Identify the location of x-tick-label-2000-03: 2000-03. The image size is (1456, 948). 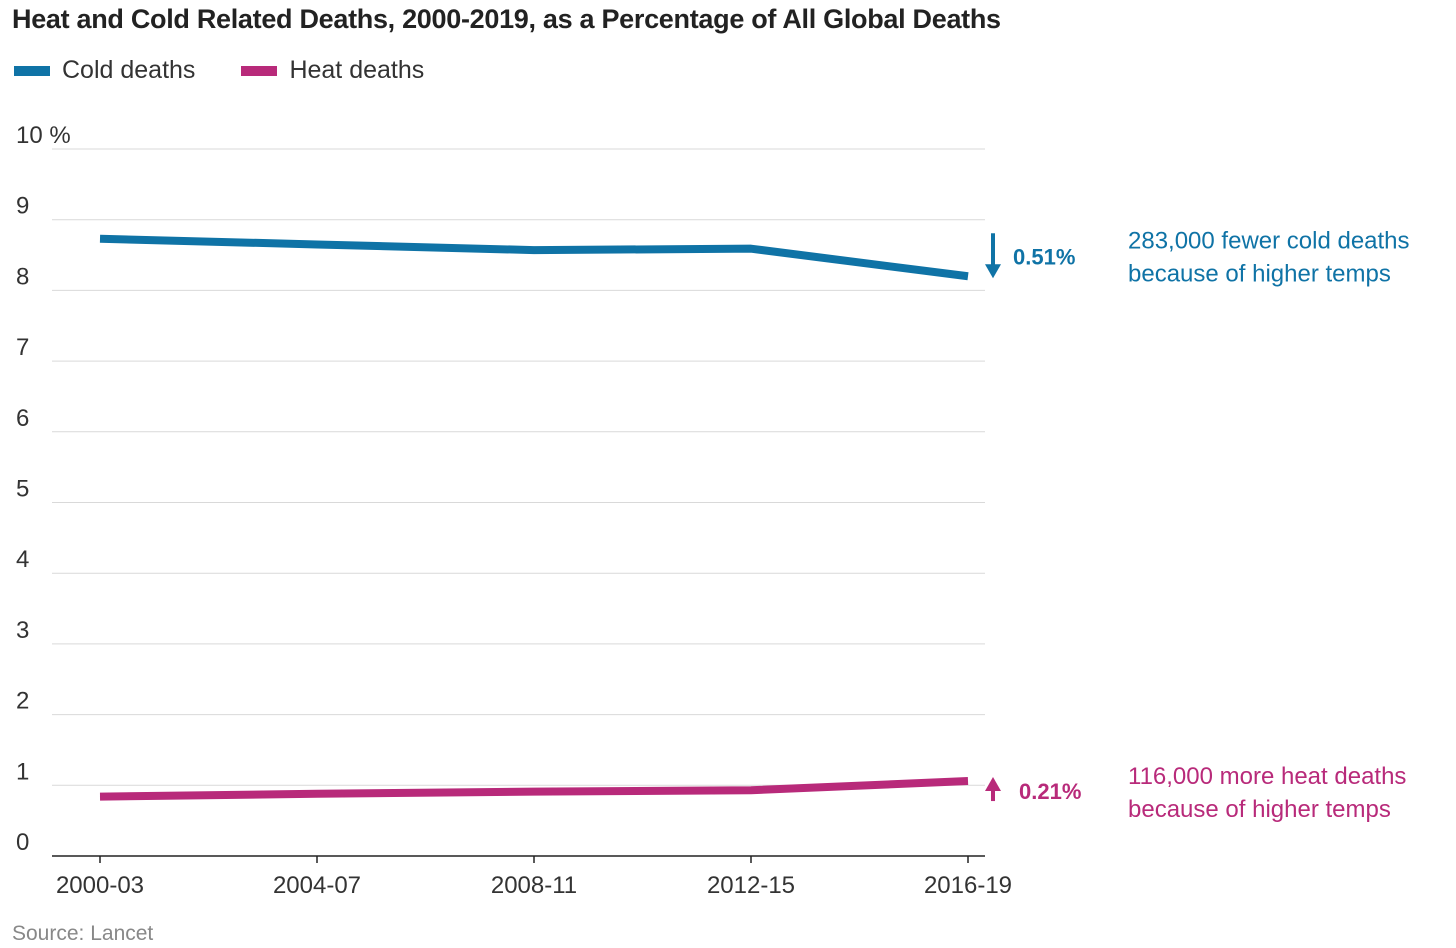
(100, 885).